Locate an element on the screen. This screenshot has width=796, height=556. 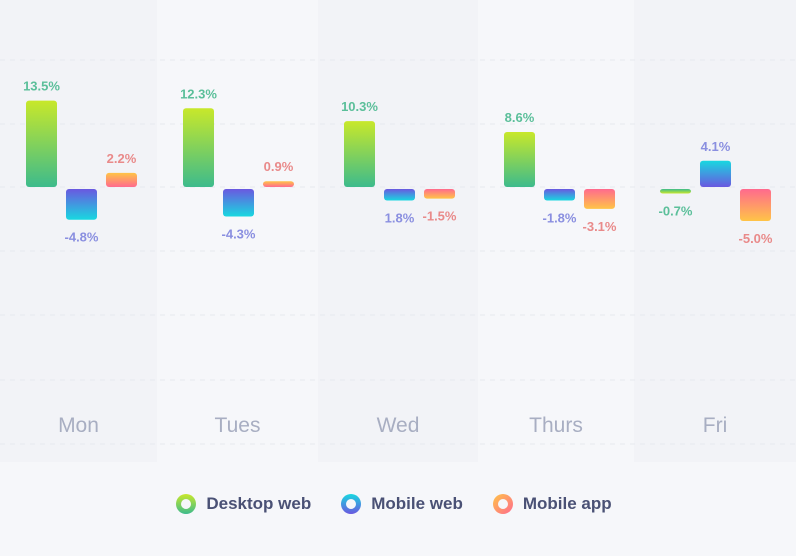
x-tick-label: Mon is located at coordinates (78, 425).